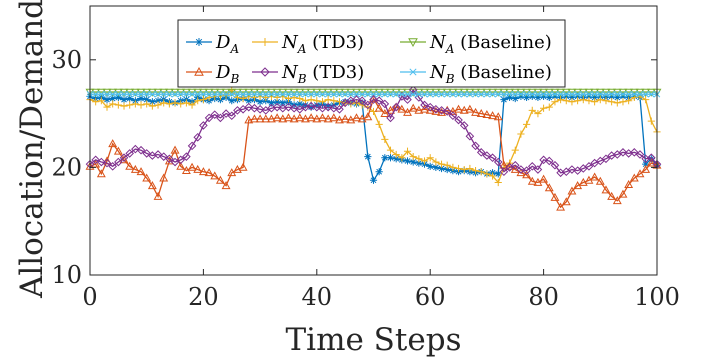  What do you see at coordinates (227, 74) in the screenshot?
I see `legend-label: DB` at bounding box center [227, 74].